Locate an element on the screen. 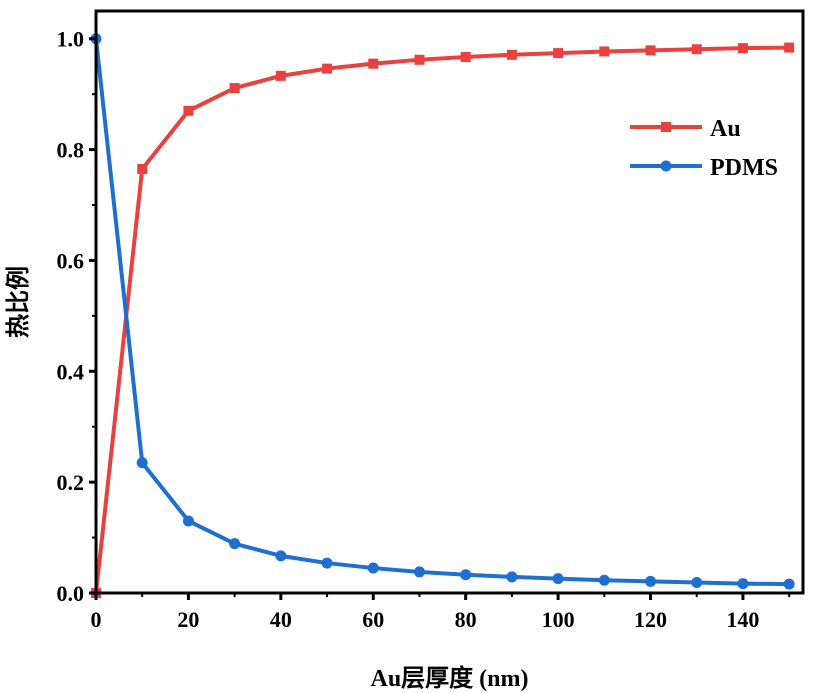 Image resolution: width=825 pixels, height=693 pixels. y-tick-label: 0.8 is located at coordinates (71, 150).